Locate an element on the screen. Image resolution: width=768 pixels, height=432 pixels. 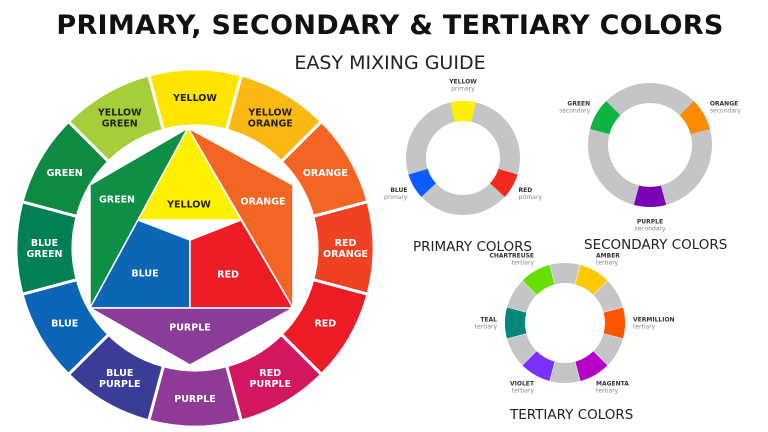
inner-purple-label-line: PURPLE is located at coordinates (190, 327).